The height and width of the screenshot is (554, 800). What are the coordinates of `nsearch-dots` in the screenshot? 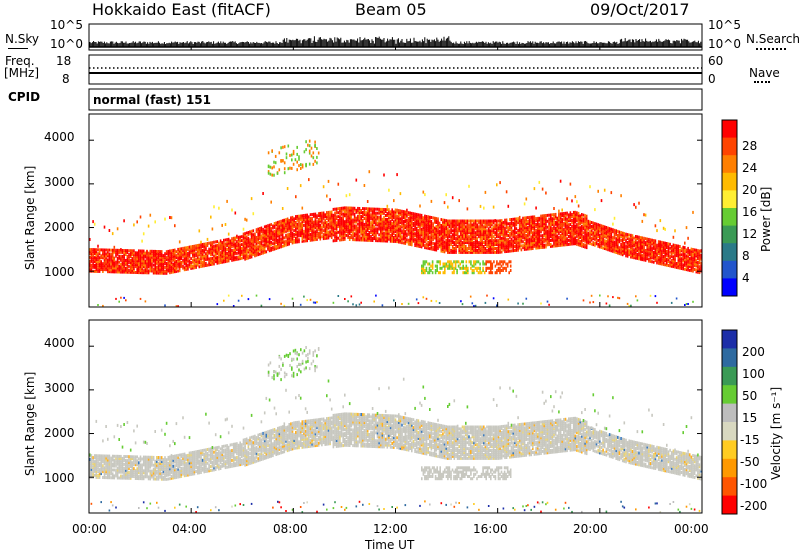 It's located at (771, 49).